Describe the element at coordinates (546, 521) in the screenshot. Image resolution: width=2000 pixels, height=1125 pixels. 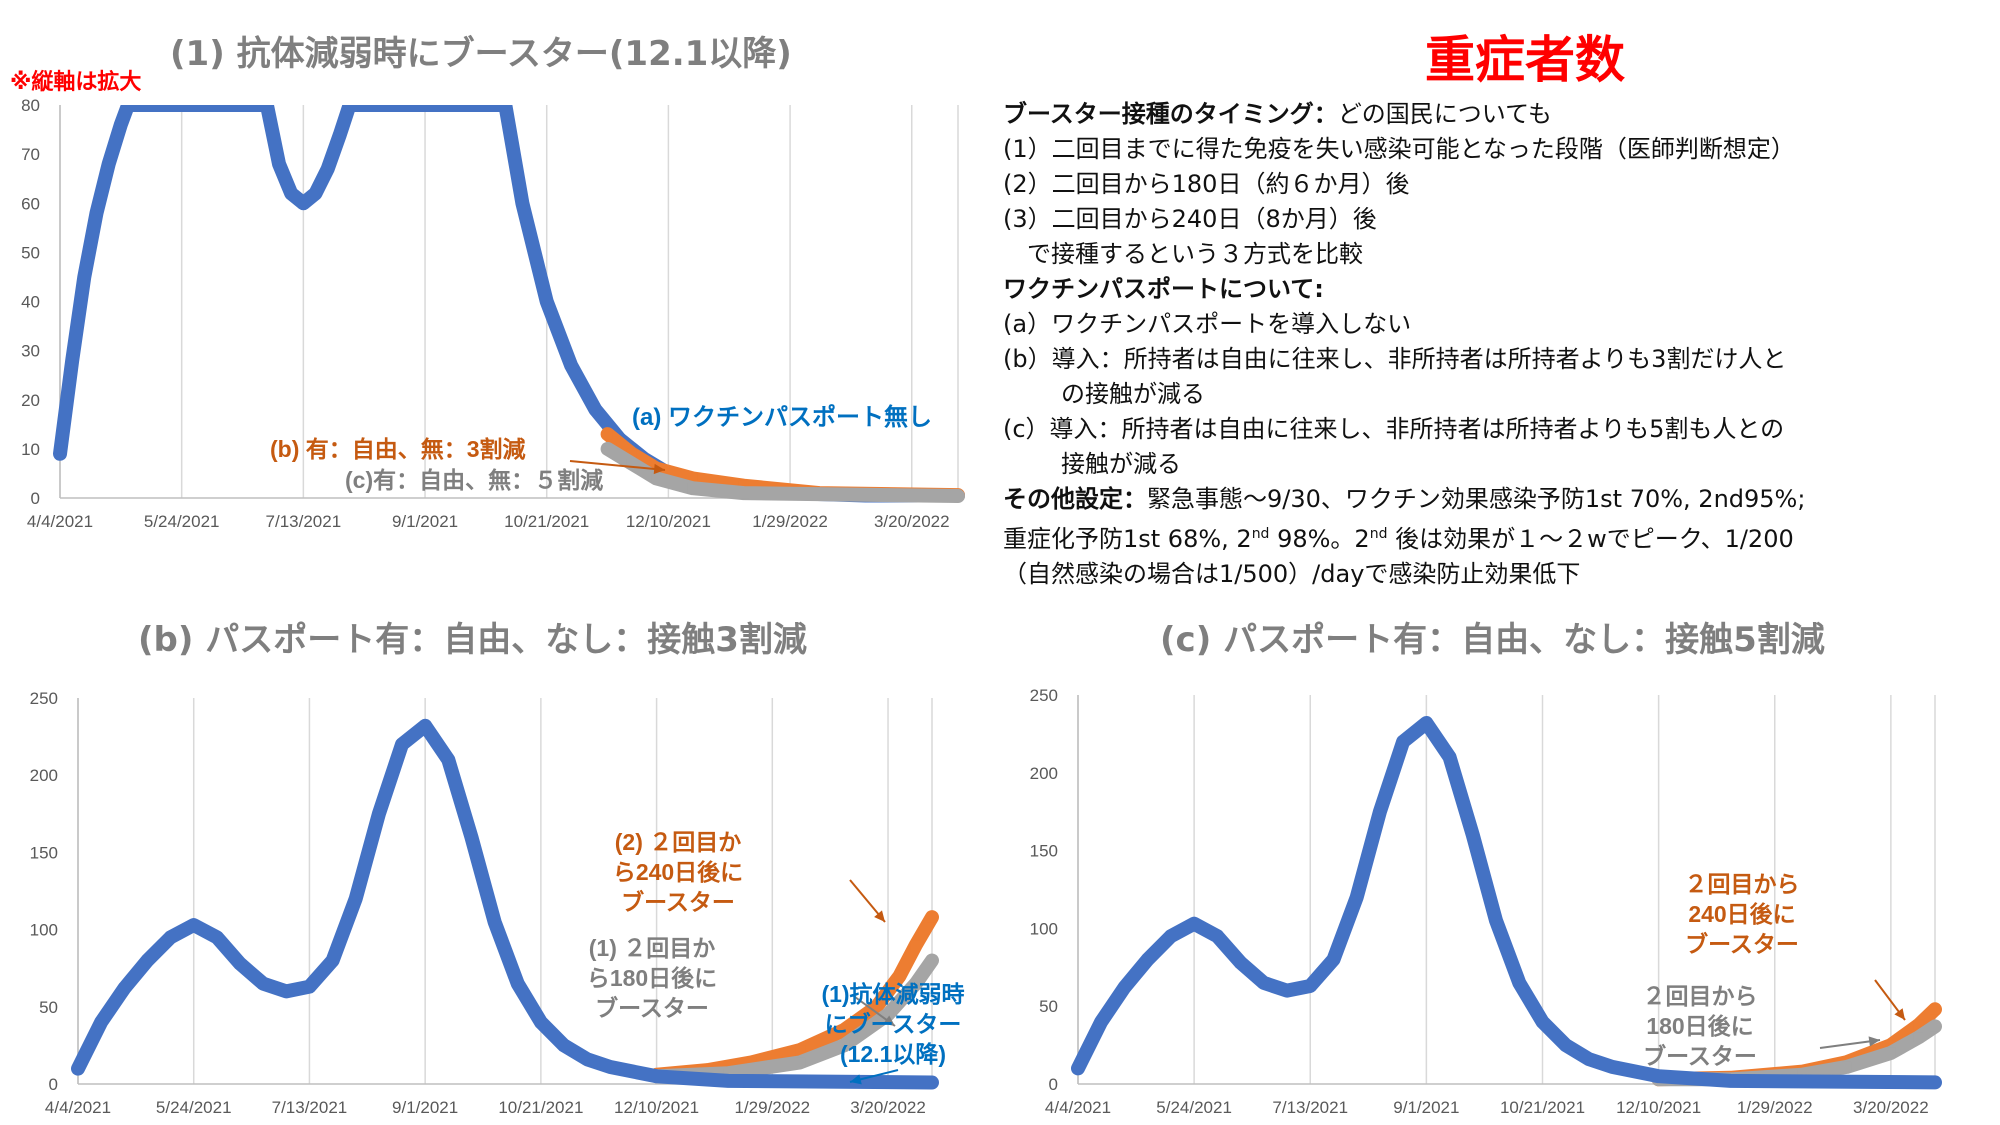
I see `chart1-x-tick-label: 10/21/2021` at that location.